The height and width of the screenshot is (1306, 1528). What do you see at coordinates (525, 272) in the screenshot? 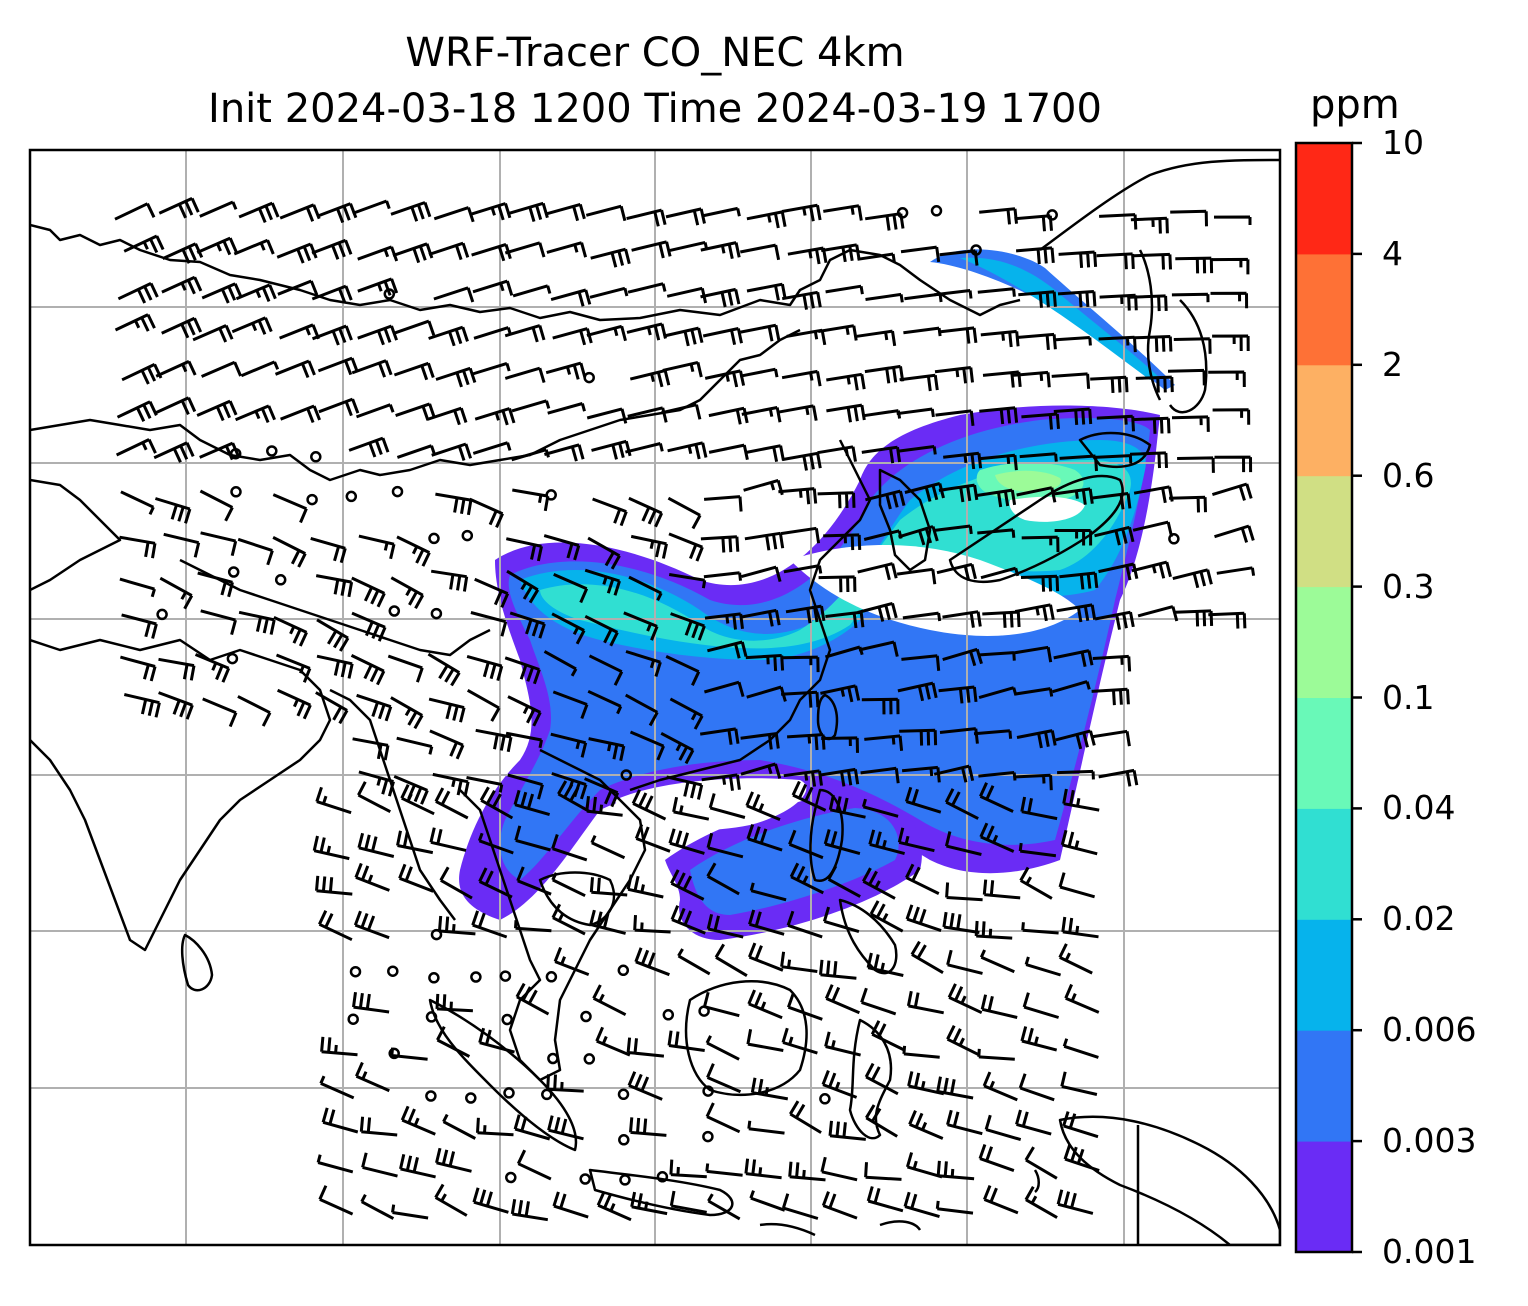
I see `border-north` at bounding box center [525, 272].